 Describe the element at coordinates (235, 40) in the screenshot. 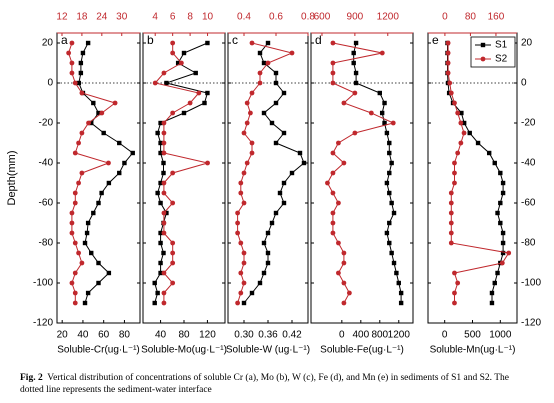

I see `panel-label: c` at that location.